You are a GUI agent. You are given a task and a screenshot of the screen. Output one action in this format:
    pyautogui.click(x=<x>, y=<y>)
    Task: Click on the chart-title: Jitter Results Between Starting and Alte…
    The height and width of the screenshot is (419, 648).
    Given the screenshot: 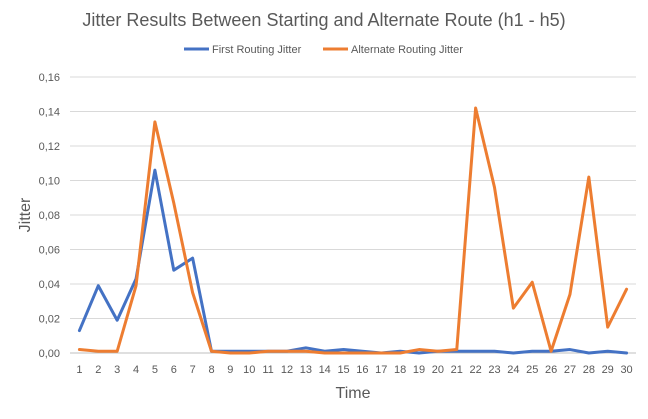 What is the action you would take?
    pyautogui.click(x=323, y=20)
    